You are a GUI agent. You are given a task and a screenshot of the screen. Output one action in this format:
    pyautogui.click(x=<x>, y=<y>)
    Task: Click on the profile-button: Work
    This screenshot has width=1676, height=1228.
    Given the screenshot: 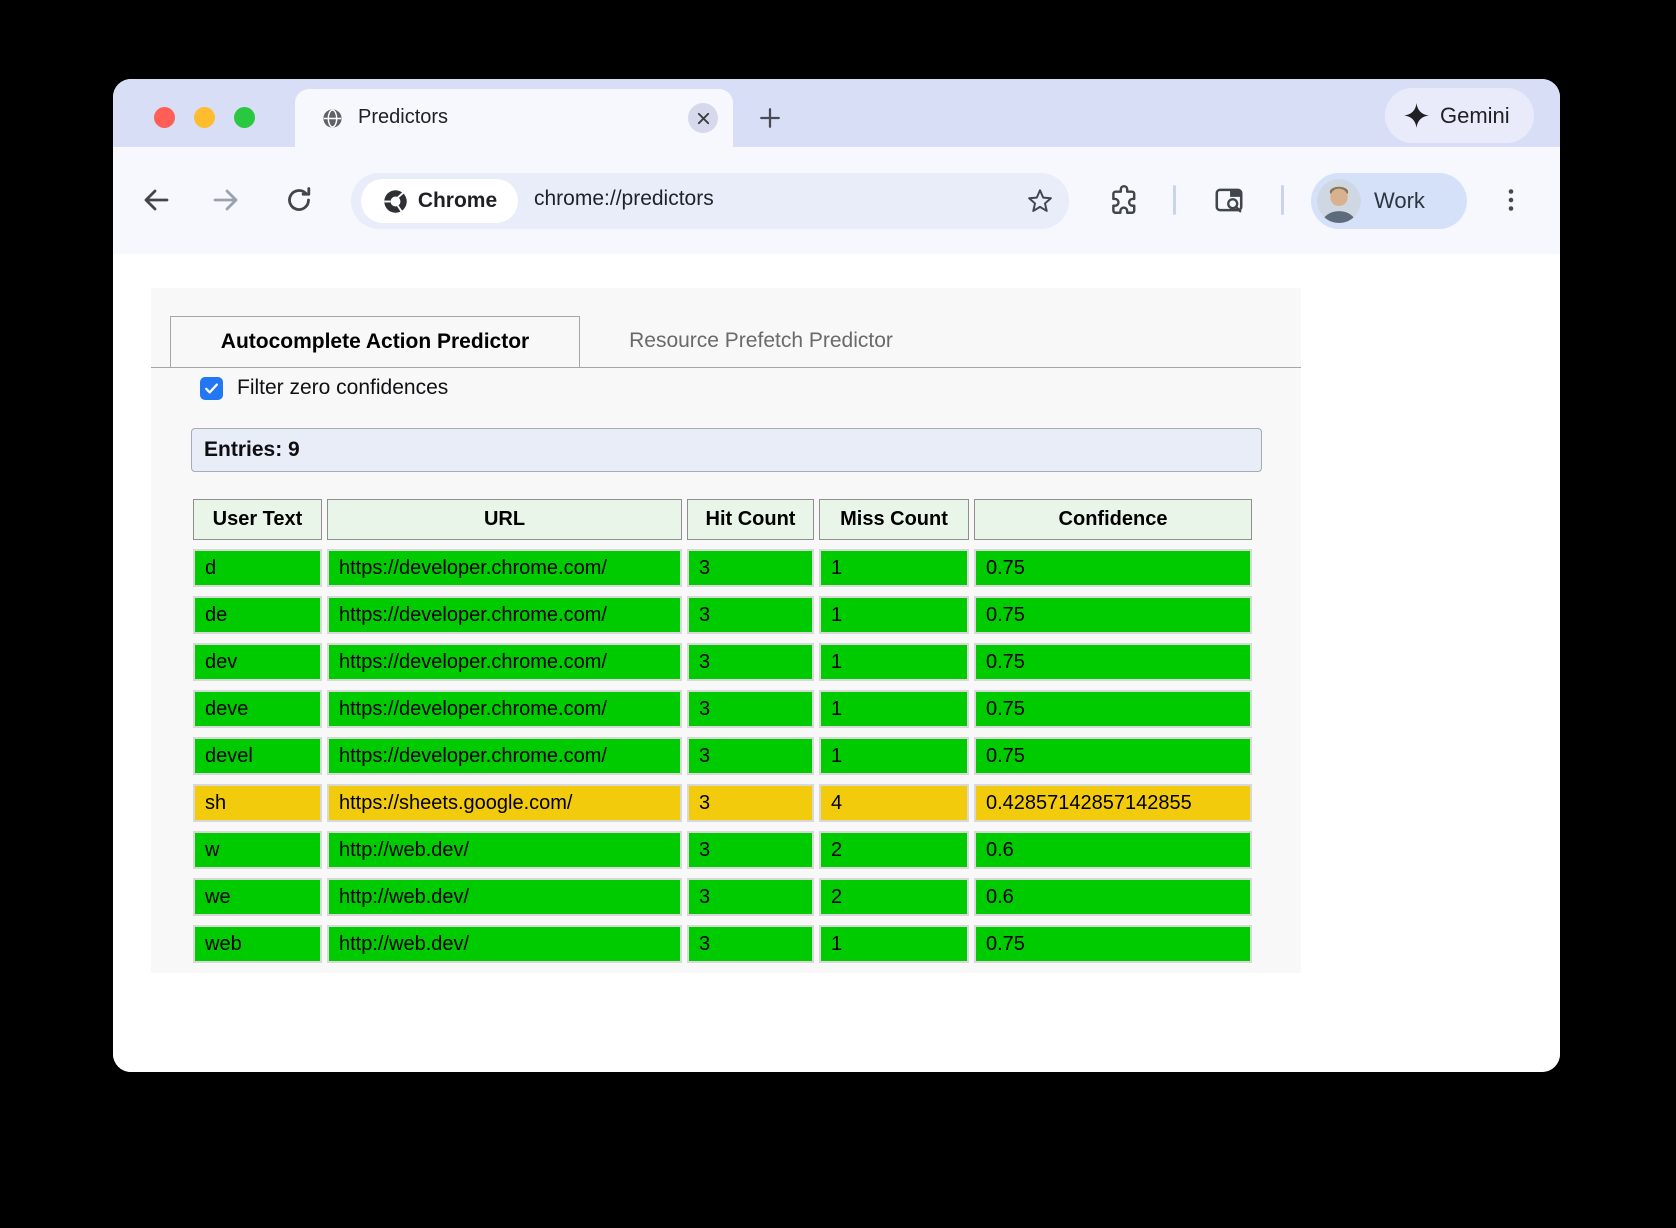 What is the action you would take?
    pyautogui.click(x=1389, y=201)
    